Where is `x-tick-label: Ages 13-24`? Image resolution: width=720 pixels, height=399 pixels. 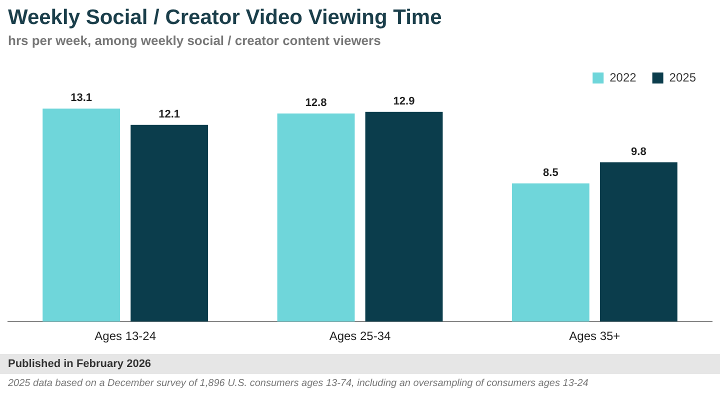 x-tick-label: Ages 13-24 is located at coordinates (125, 336).